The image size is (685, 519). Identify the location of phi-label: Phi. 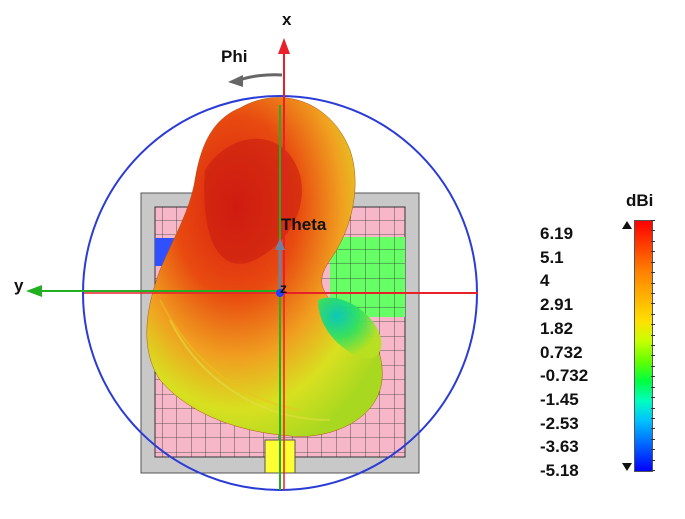
(234, 56).